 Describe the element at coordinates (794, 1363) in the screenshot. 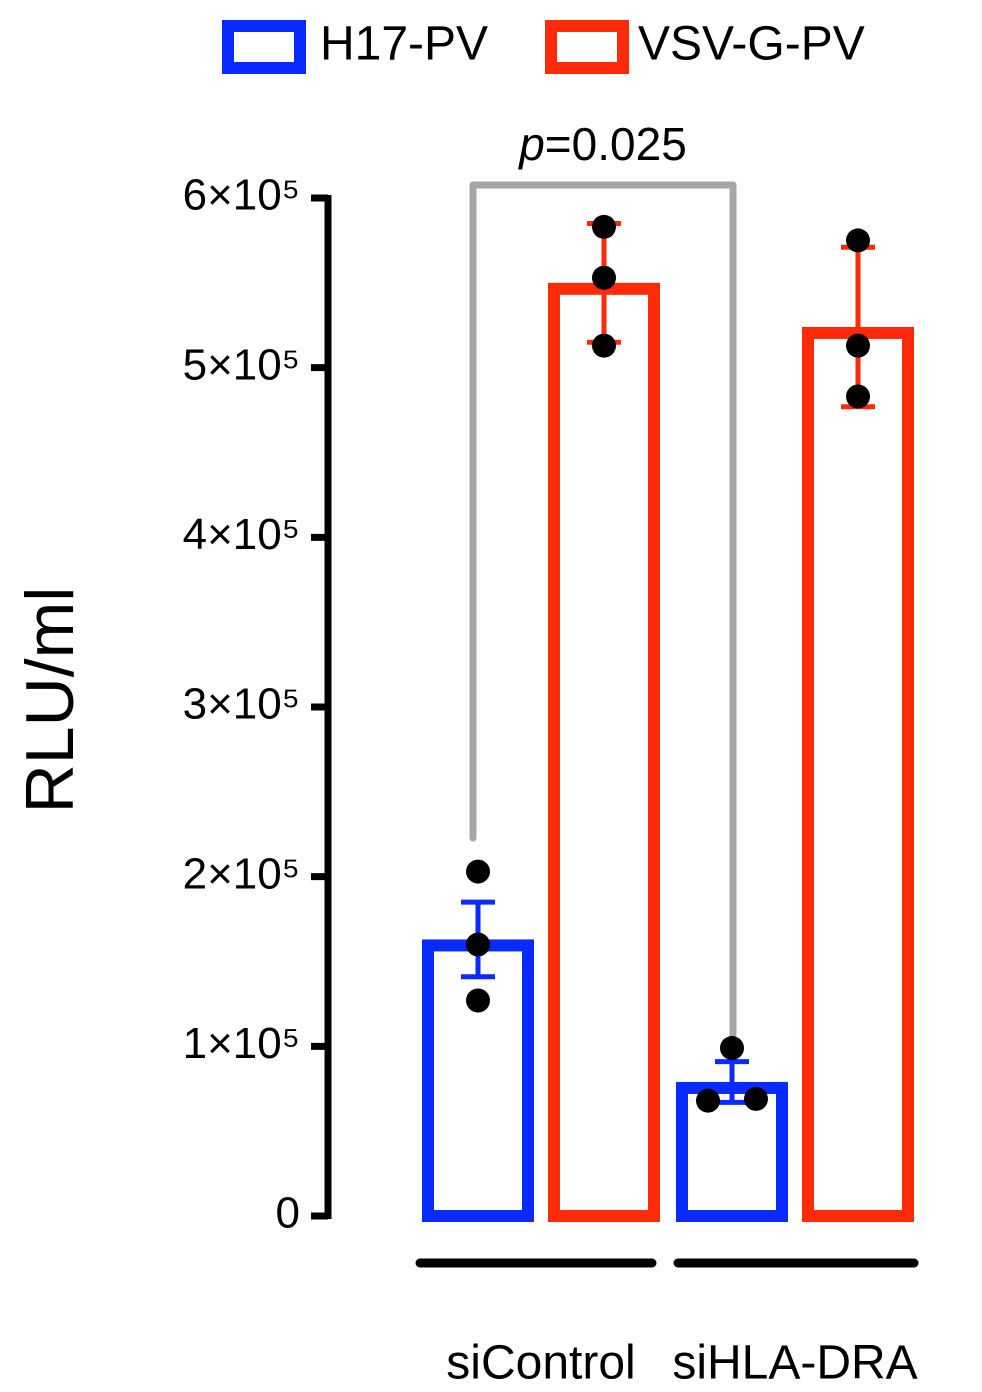

I see `x-tick-label: siHLA-DRA` at that location.